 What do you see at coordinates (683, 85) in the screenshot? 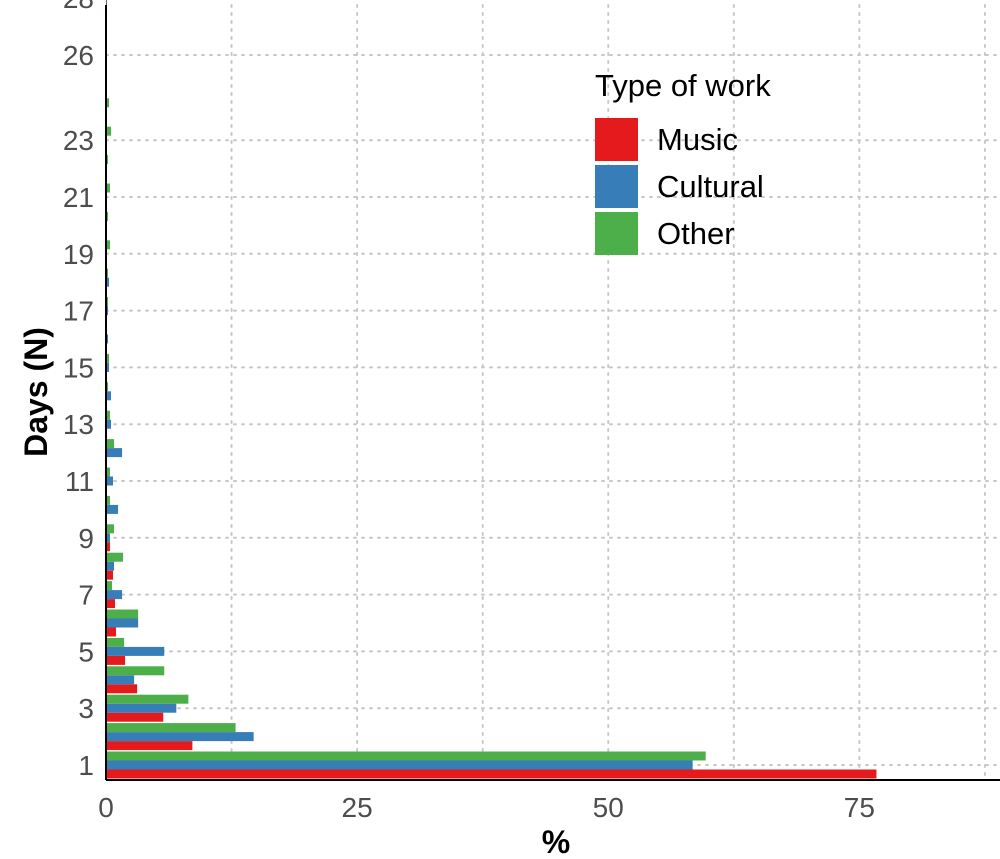
I see `legend-title: Type of work` at bounding box center [683, 85].